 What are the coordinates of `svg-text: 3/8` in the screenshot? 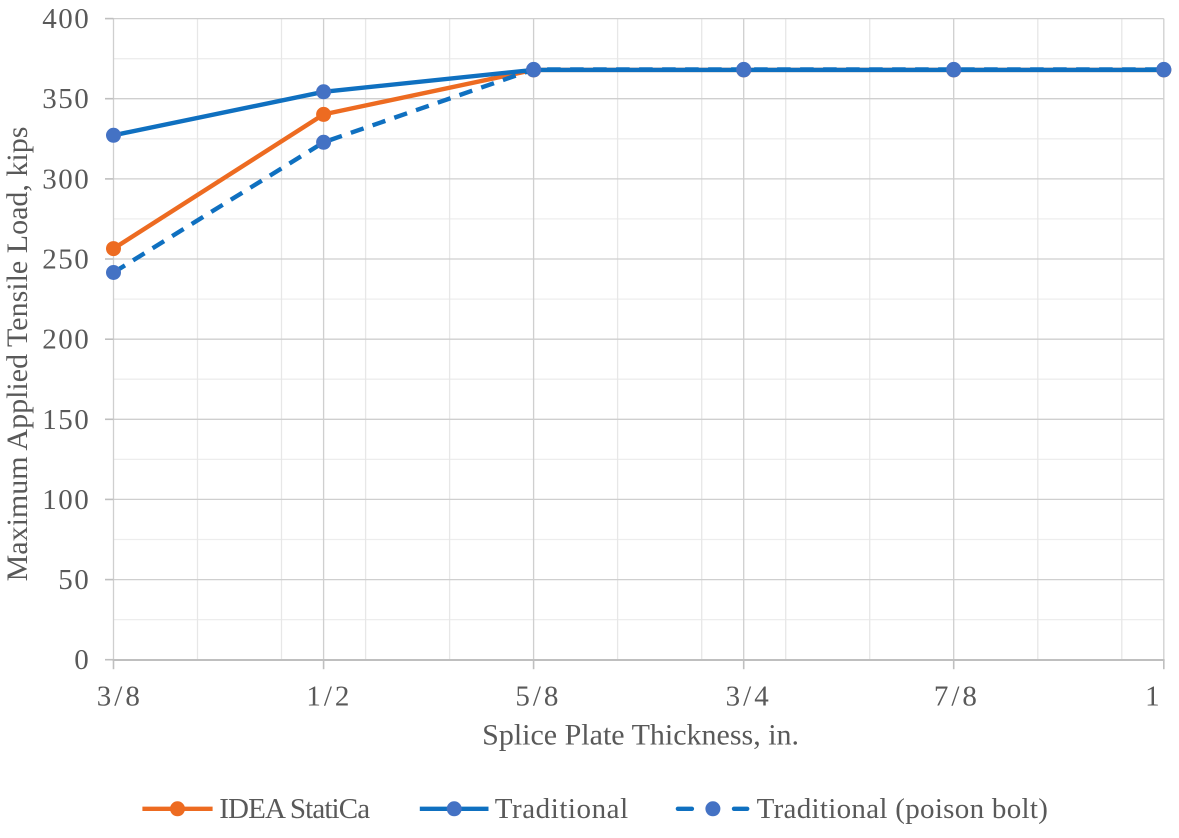 It's located at (120, 696).